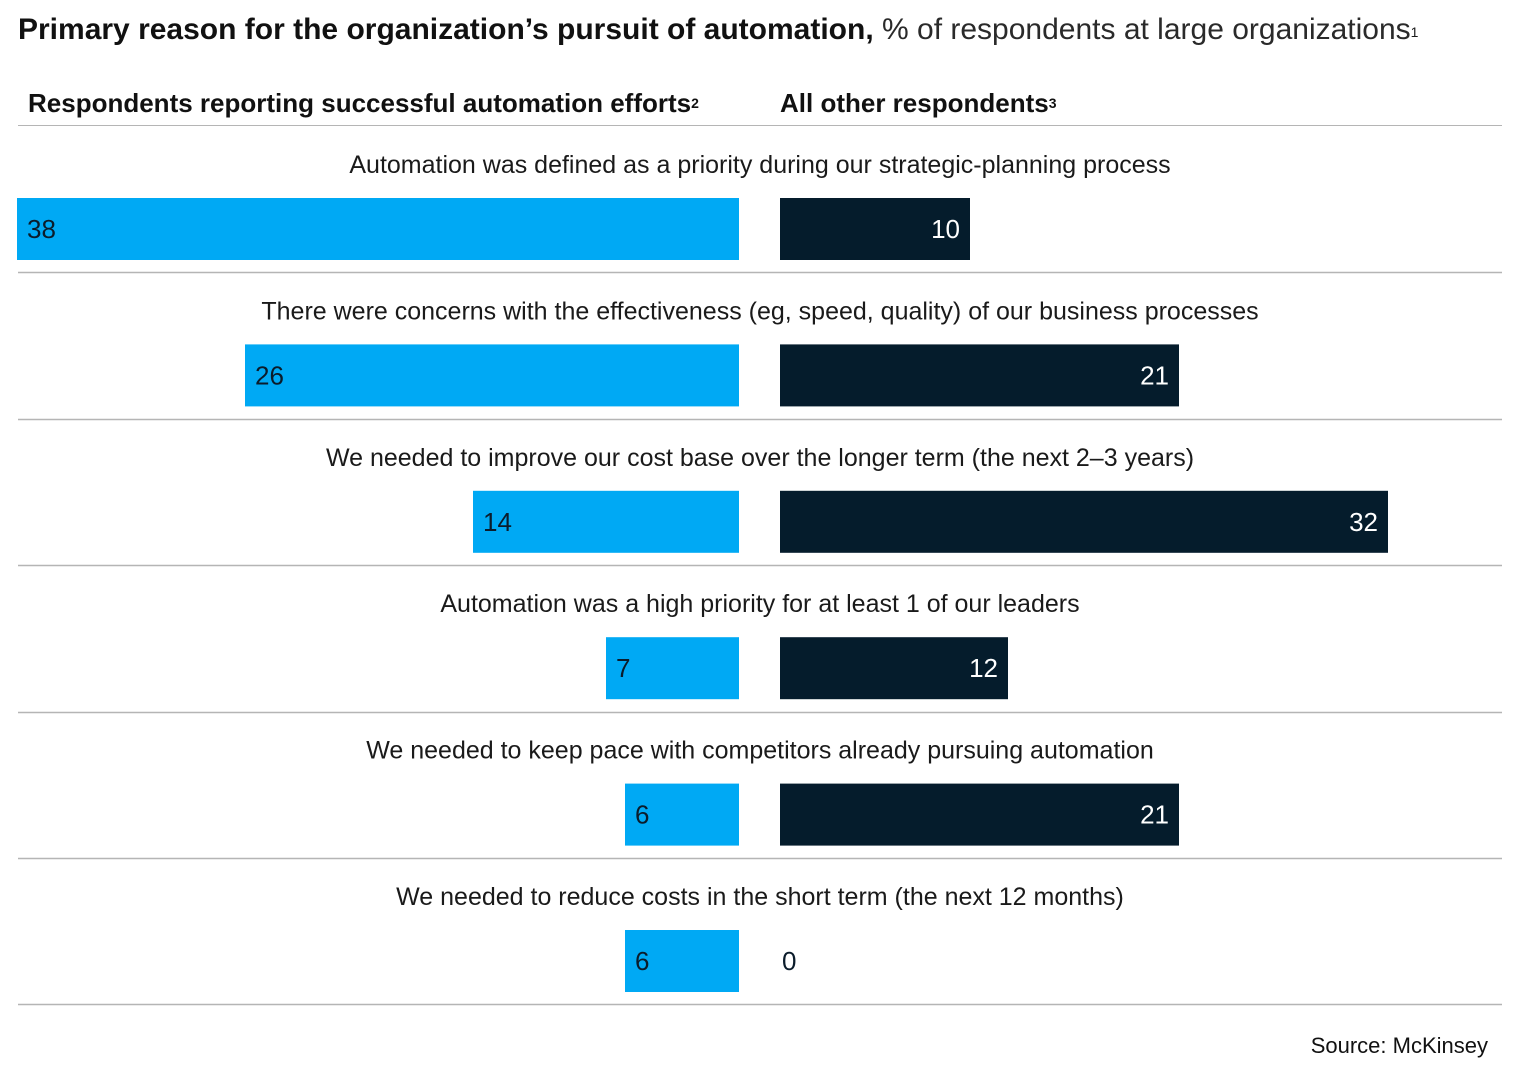 The width and height of the screenshot is (1518, 1076). I want to click on value-successful-short-term-cost: 6, so click(642, 961).